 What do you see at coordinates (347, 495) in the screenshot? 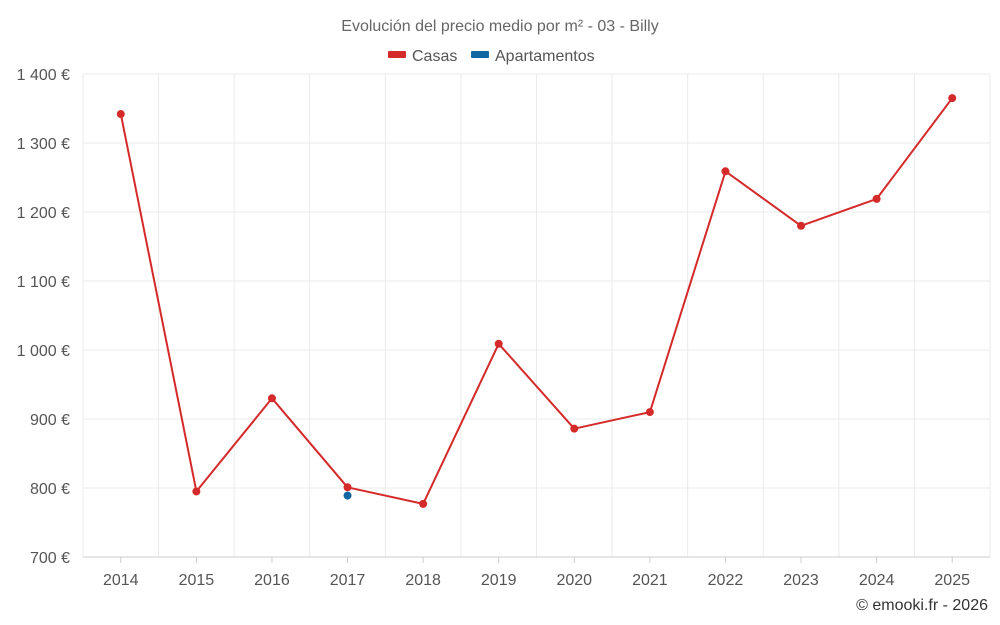
I see `data-point-apartamentos` at bounding box center [347, 495].